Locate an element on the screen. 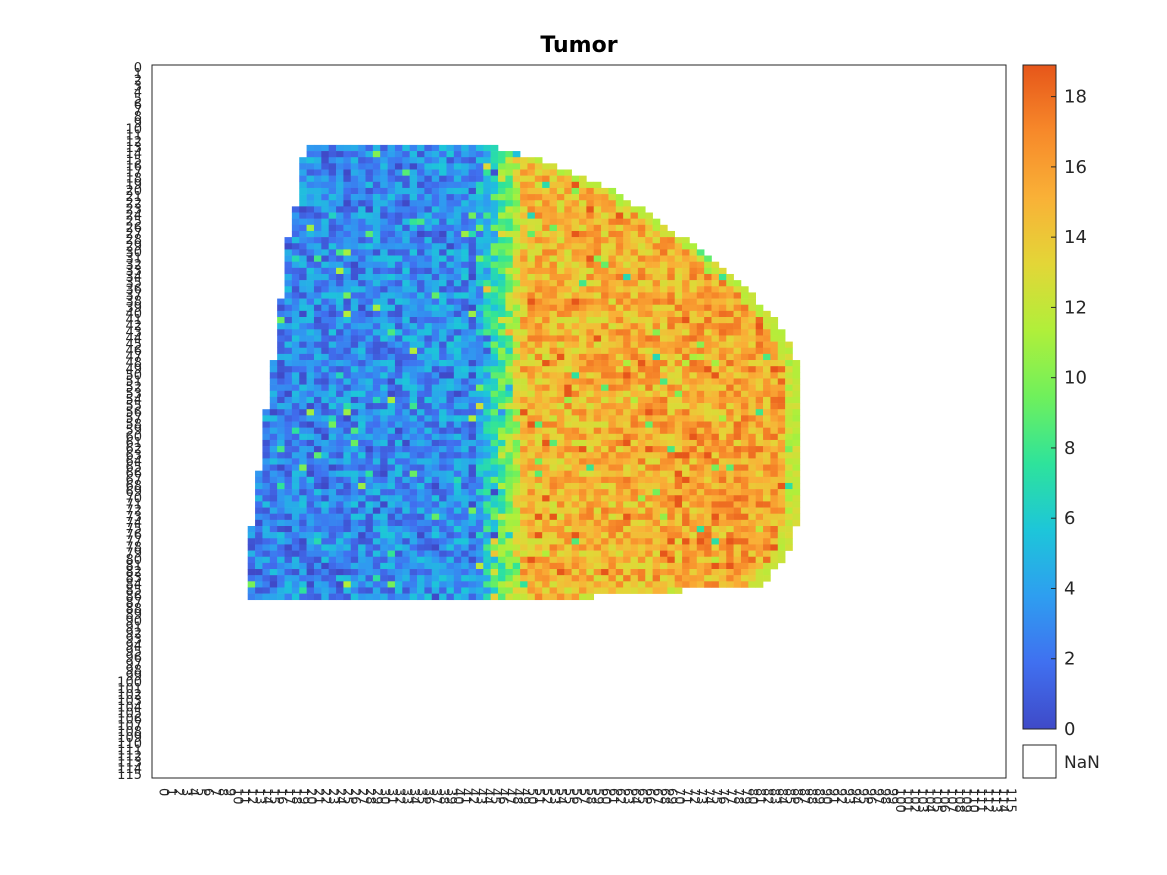 This screenshot has width=1167, height=875. y-tick-label: 66 is located at coordinates (133, 474).